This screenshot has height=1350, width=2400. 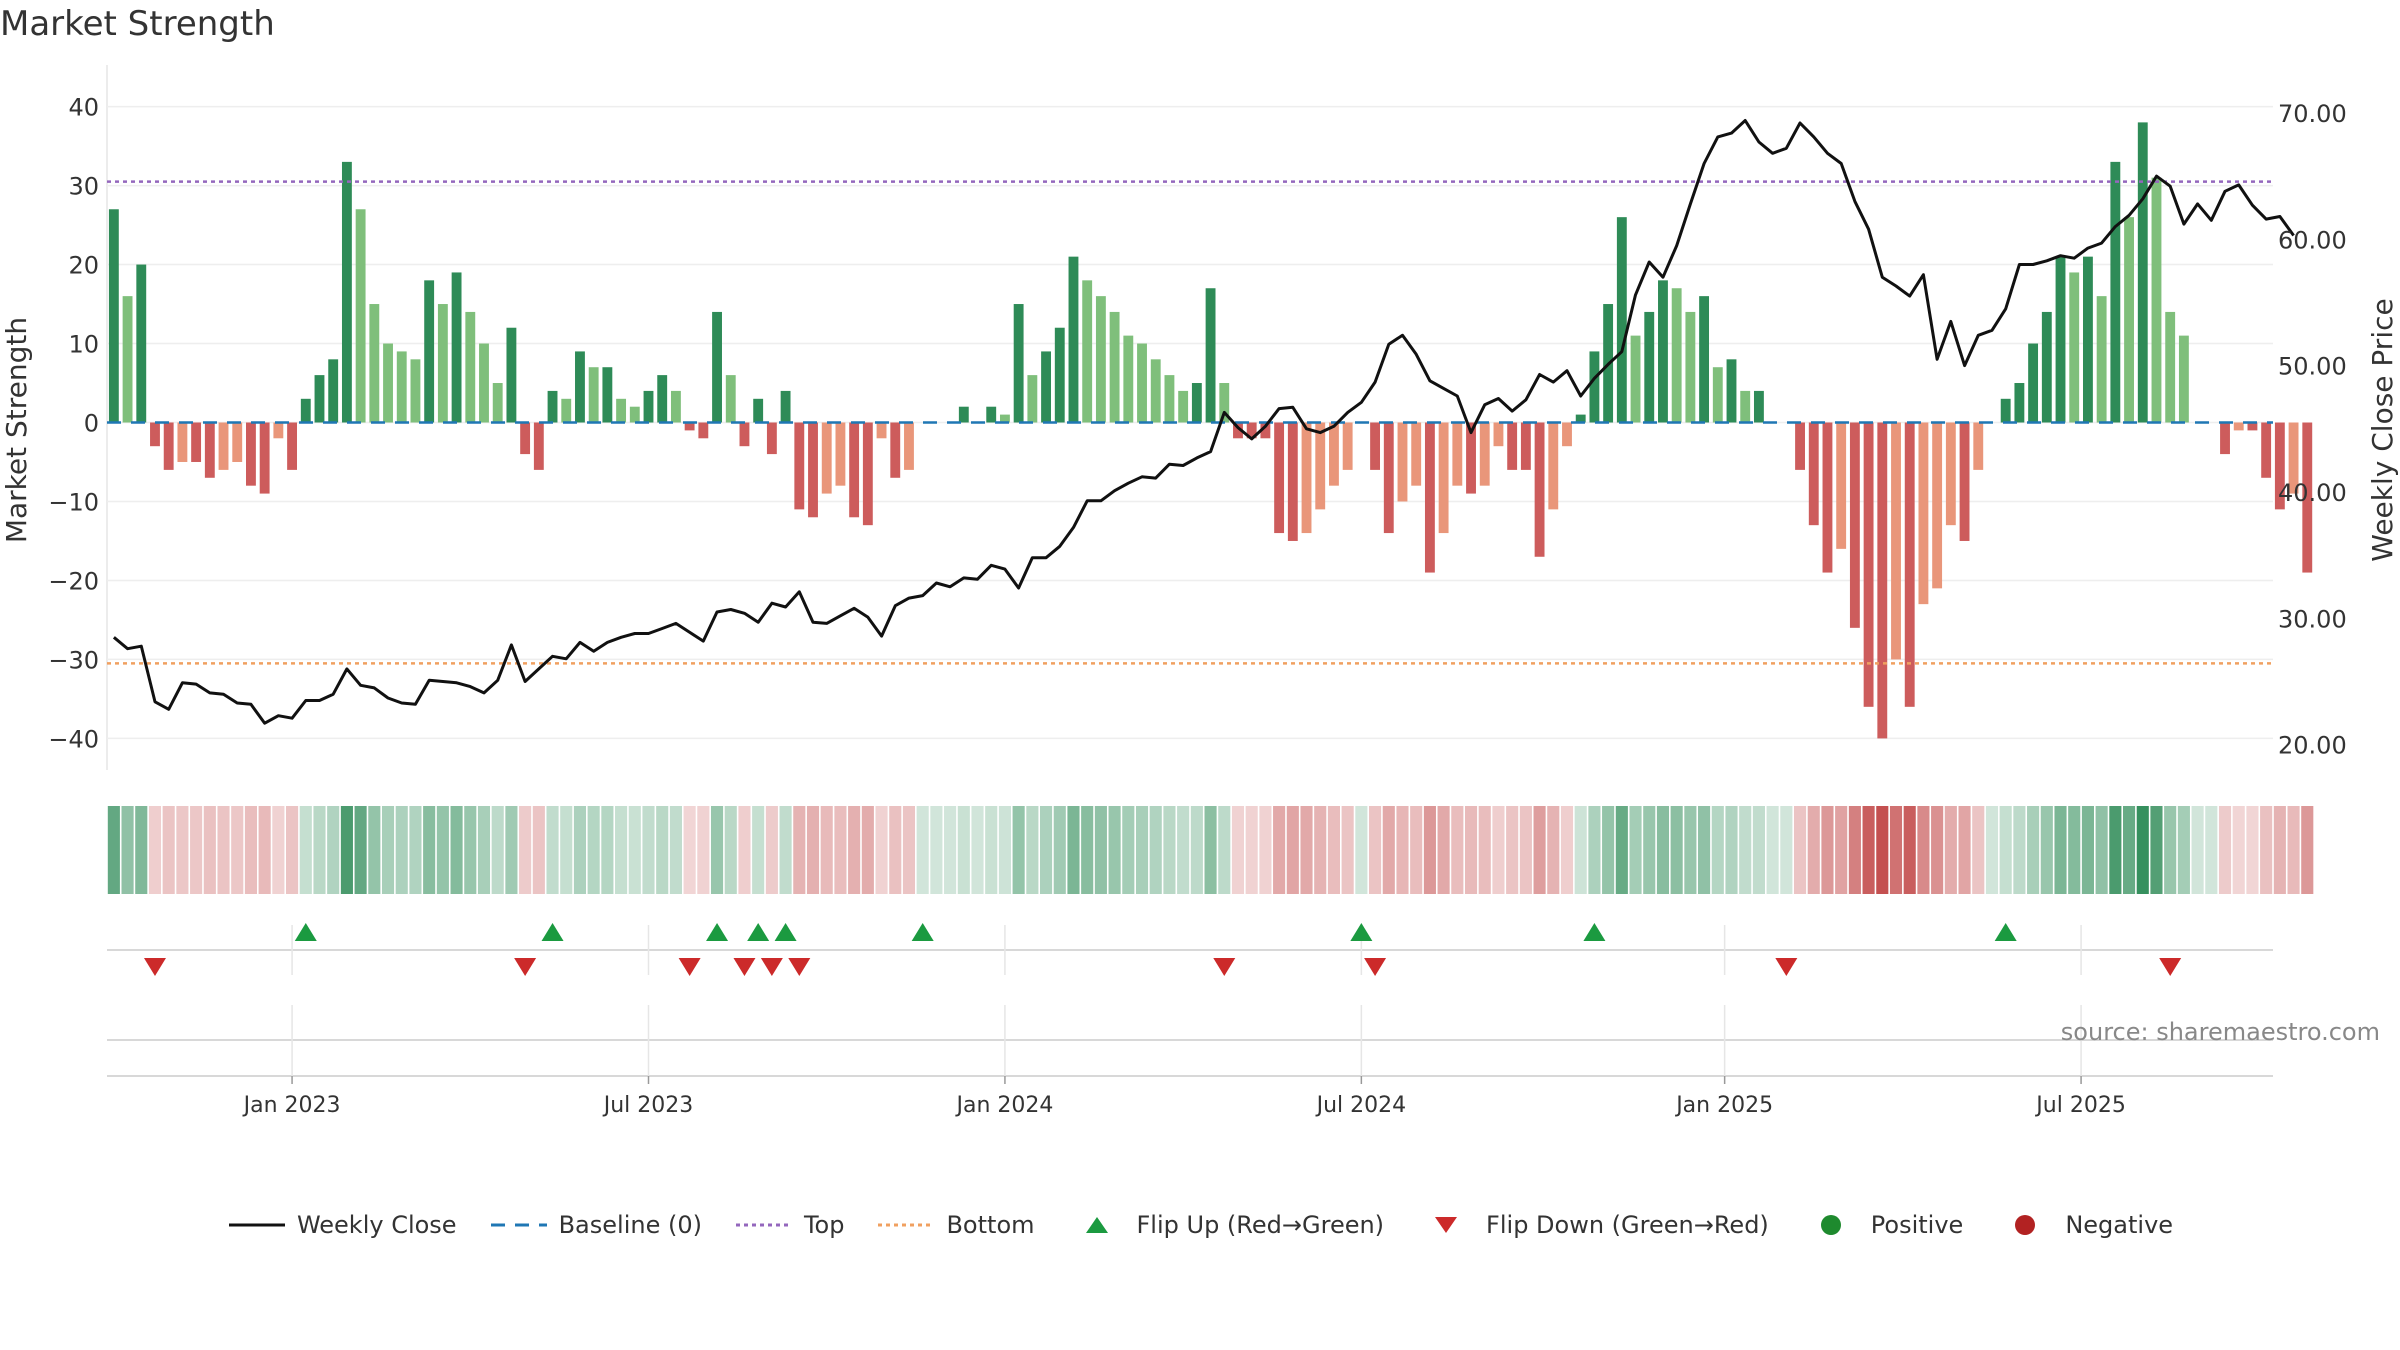 I want to click on y2-tick-label: 50.00, so click(x=2312, y=367).